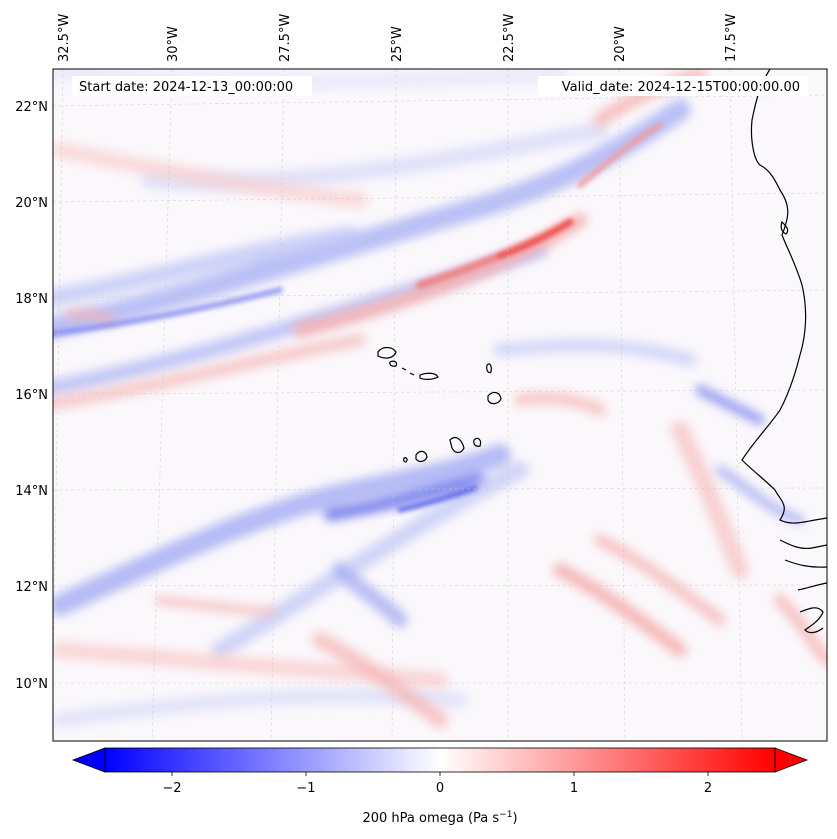  I want to click on coastline, so click(784, 351).